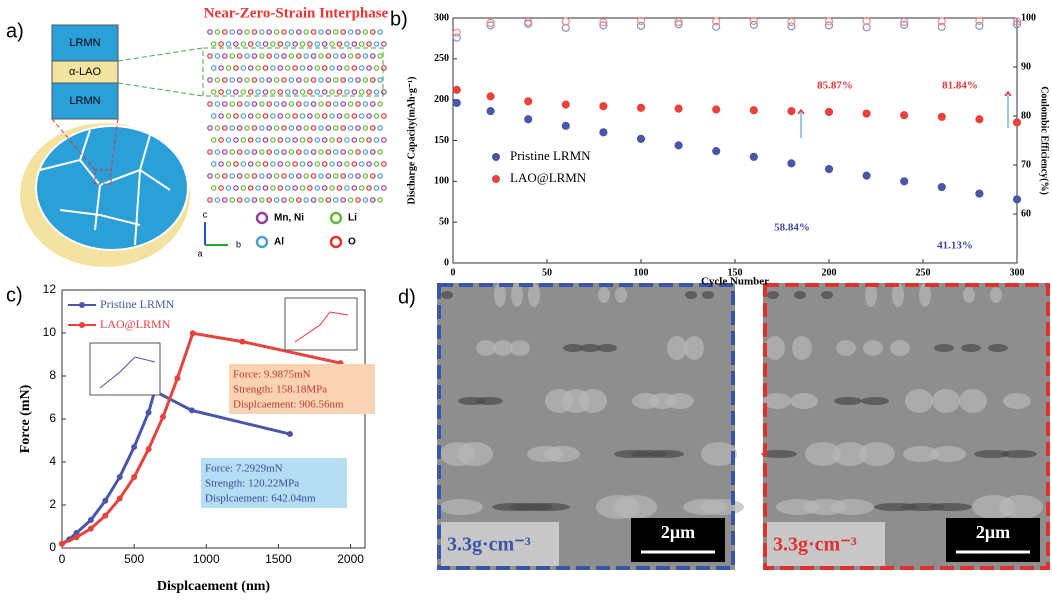 This screenshot has height=600, width=1052. What do you see at coordinates (160, 89) in the screenshot?
I see `zoom-line` at bounding box center [160, 89].